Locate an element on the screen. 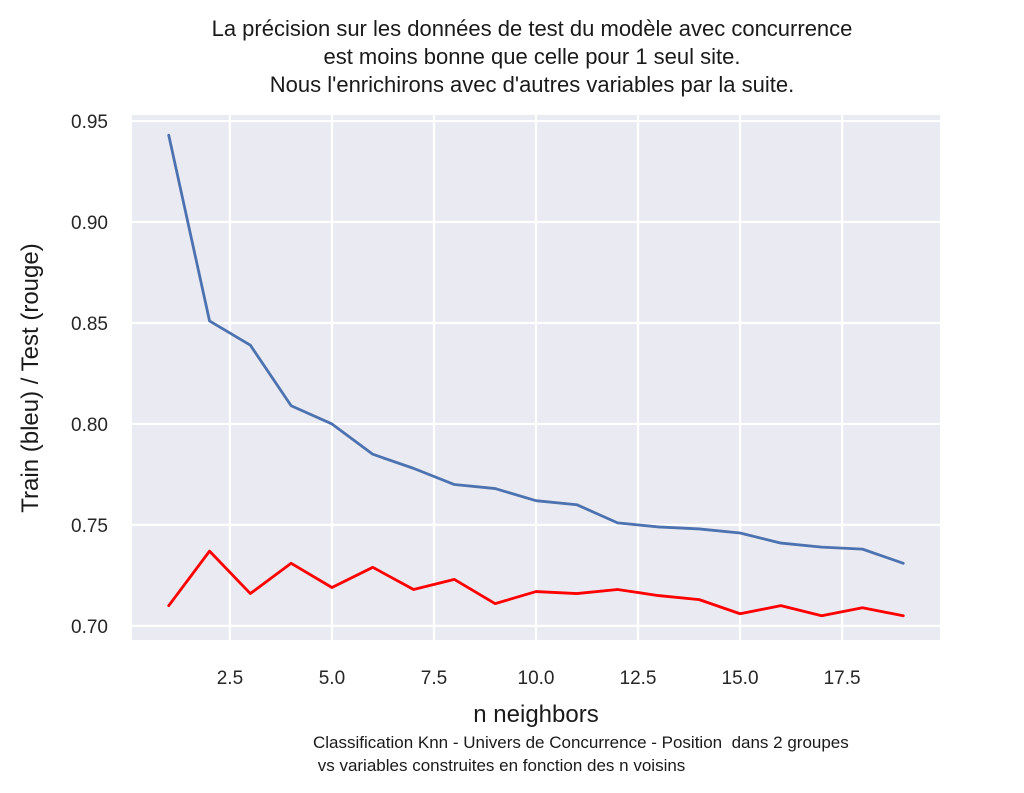  y-tick-label: 0.85 is located at coordinates (89, 324).